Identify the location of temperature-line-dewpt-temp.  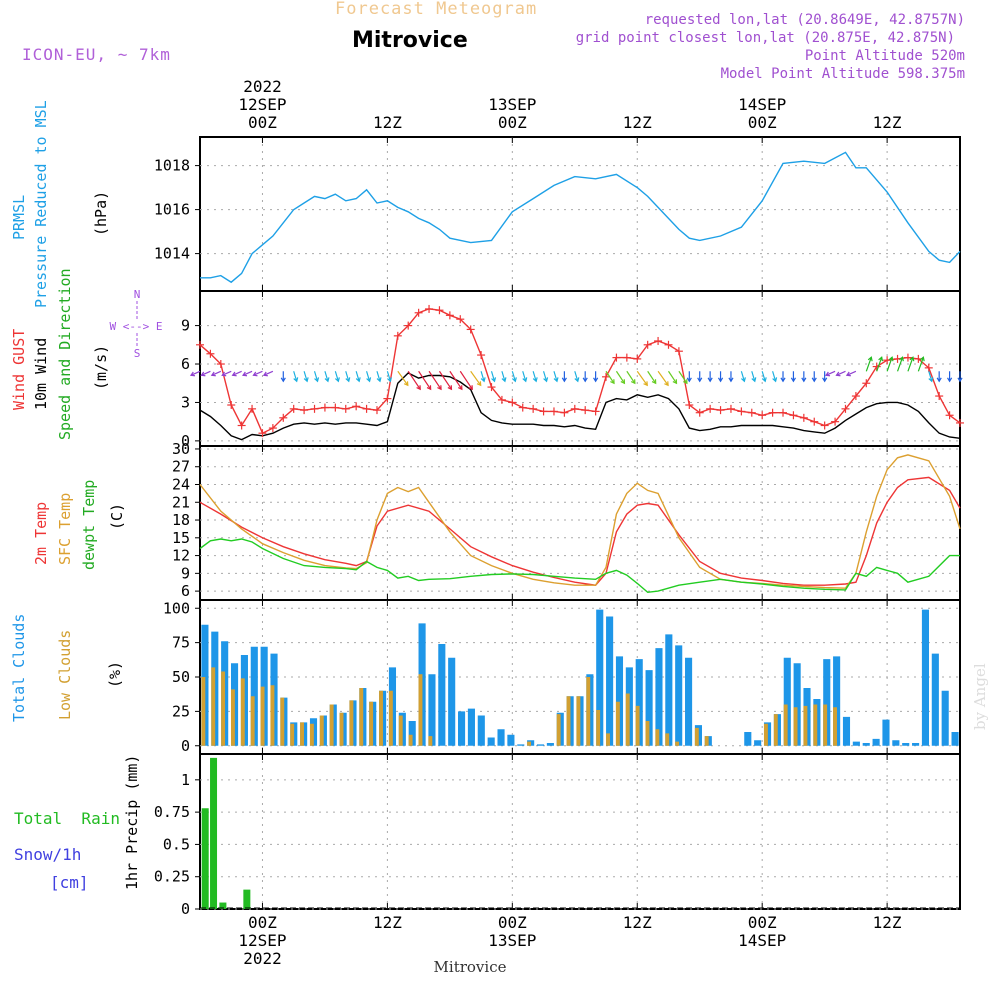
(579, 566).